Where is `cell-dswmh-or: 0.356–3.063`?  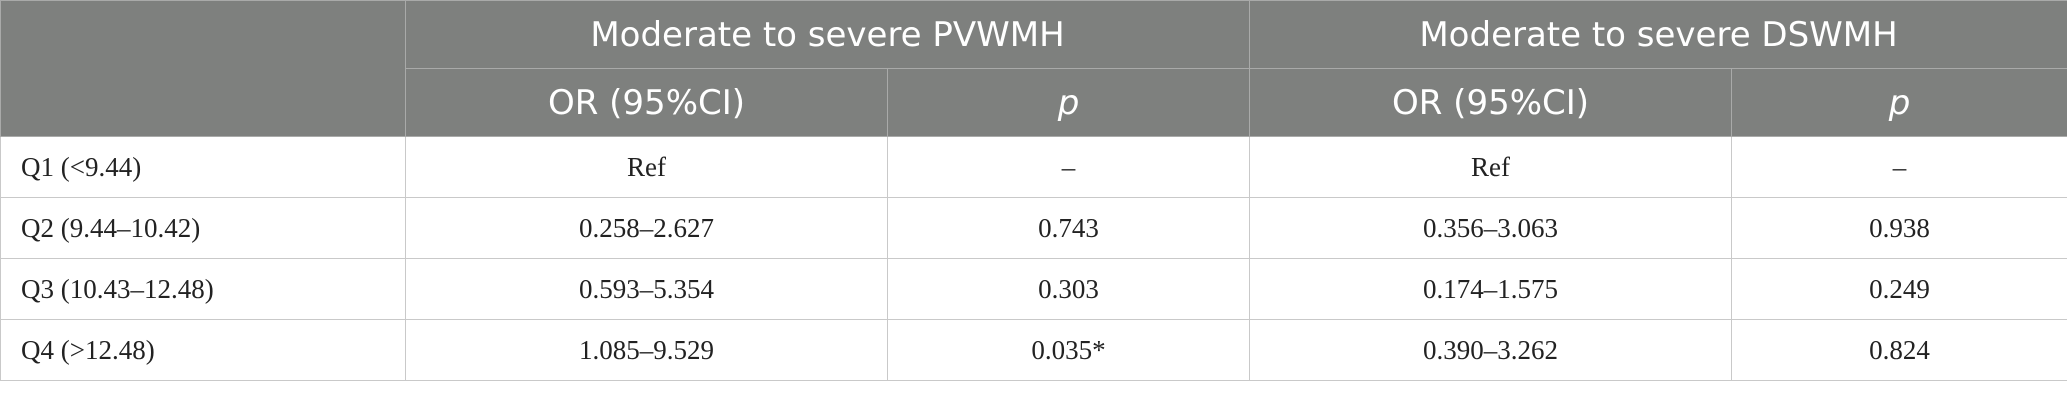 cell-dswmh-or: 0.356–3.063 is located at coordinates (1491, 228).